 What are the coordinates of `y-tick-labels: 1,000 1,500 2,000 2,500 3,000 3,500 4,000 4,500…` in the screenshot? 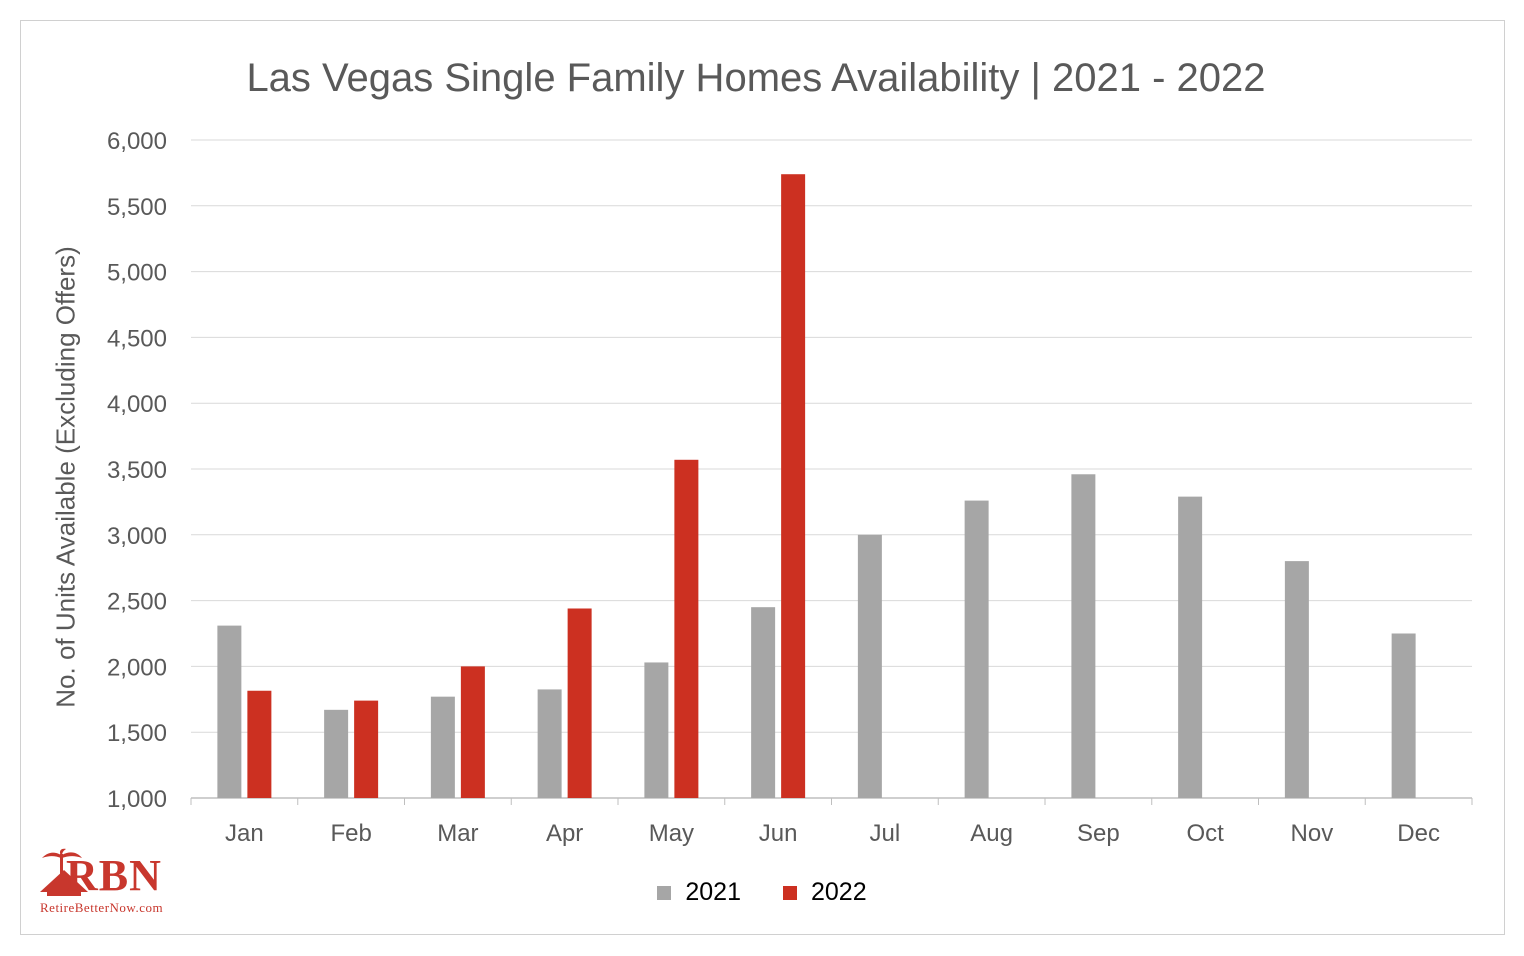 It's located at (137, 470).